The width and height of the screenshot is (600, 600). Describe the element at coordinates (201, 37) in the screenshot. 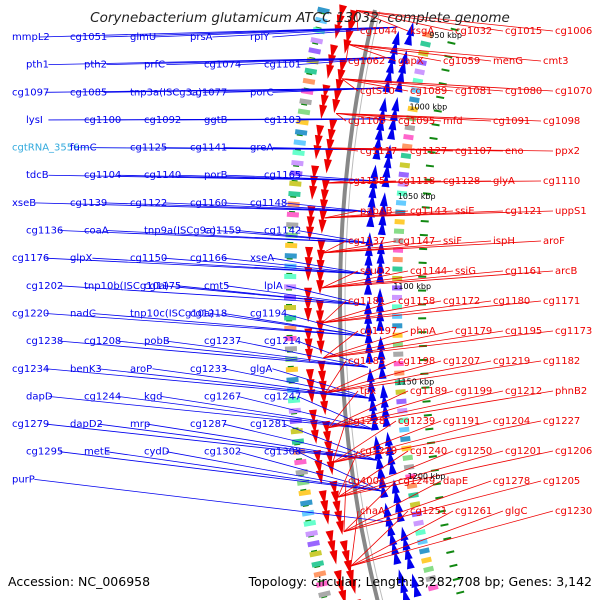

I see `gene-label-forward: prsA` at that location.